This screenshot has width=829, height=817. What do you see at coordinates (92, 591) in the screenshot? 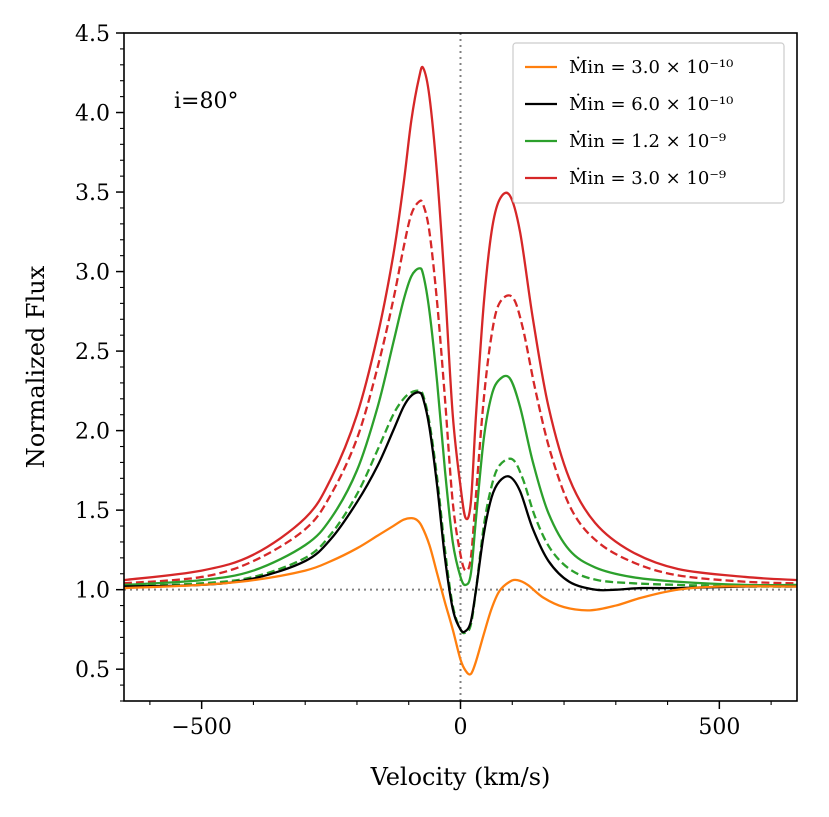
I see `y-tick-label: 1.0` at bounding box center [92, 591].